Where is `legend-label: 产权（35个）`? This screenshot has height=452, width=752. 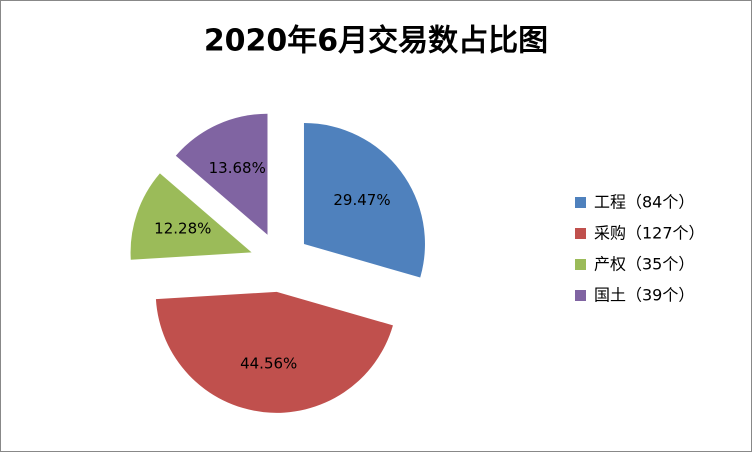
legend-label: 产权（35个） is located at coordinates (644, 264).